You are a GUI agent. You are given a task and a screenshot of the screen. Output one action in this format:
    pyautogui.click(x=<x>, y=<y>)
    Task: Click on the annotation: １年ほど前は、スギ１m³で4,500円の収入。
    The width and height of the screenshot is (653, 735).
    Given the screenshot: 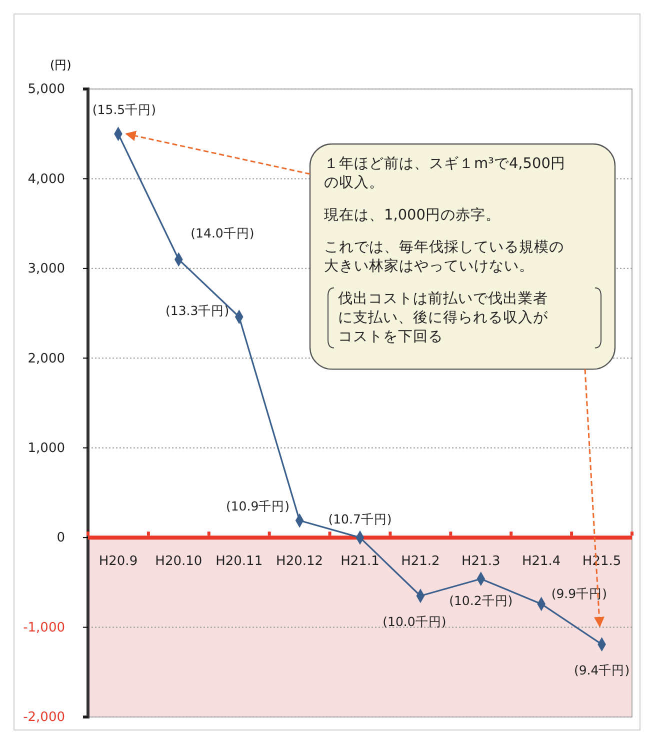 What is the action you would take?
    pyautogui.click(x=445, y=173)
    